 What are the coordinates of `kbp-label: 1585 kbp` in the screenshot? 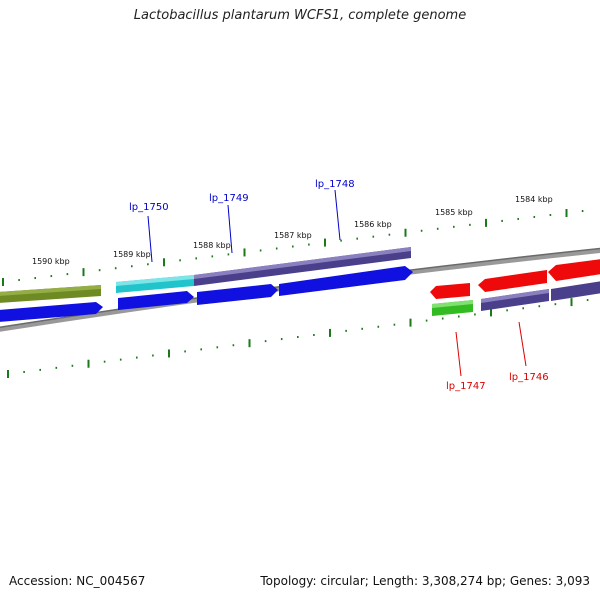 It's located at (454, 212).